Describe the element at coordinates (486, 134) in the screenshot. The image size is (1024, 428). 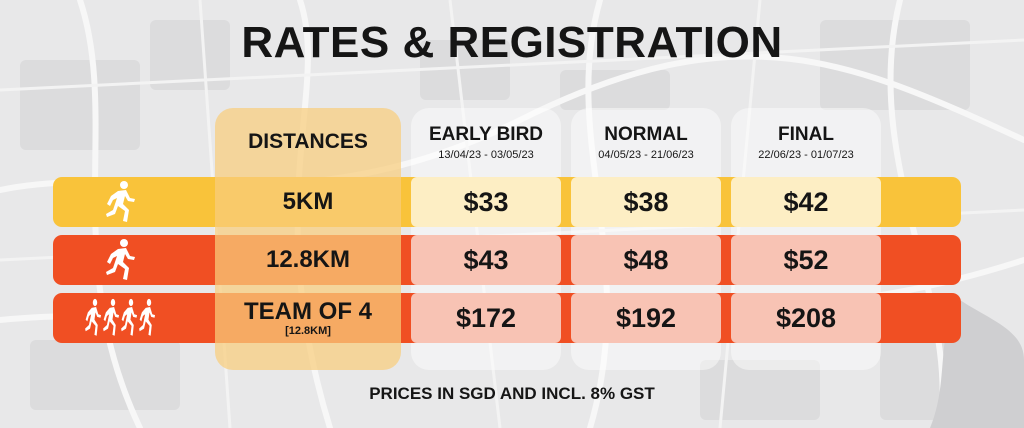
I see `early-bird-label: EARLY BIRD` at that location.